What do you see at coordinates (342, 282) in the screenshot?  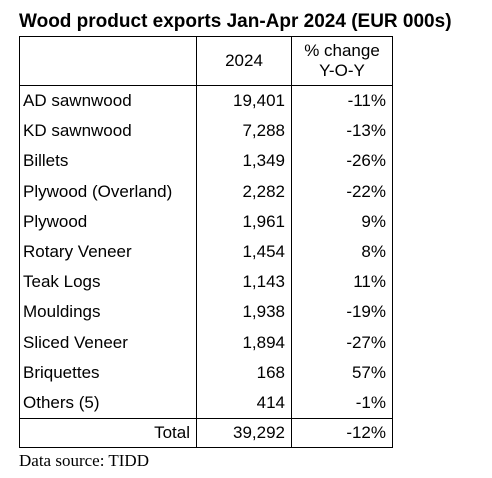 I see `yoy-change: 11%` at bounding box center [342, 282].